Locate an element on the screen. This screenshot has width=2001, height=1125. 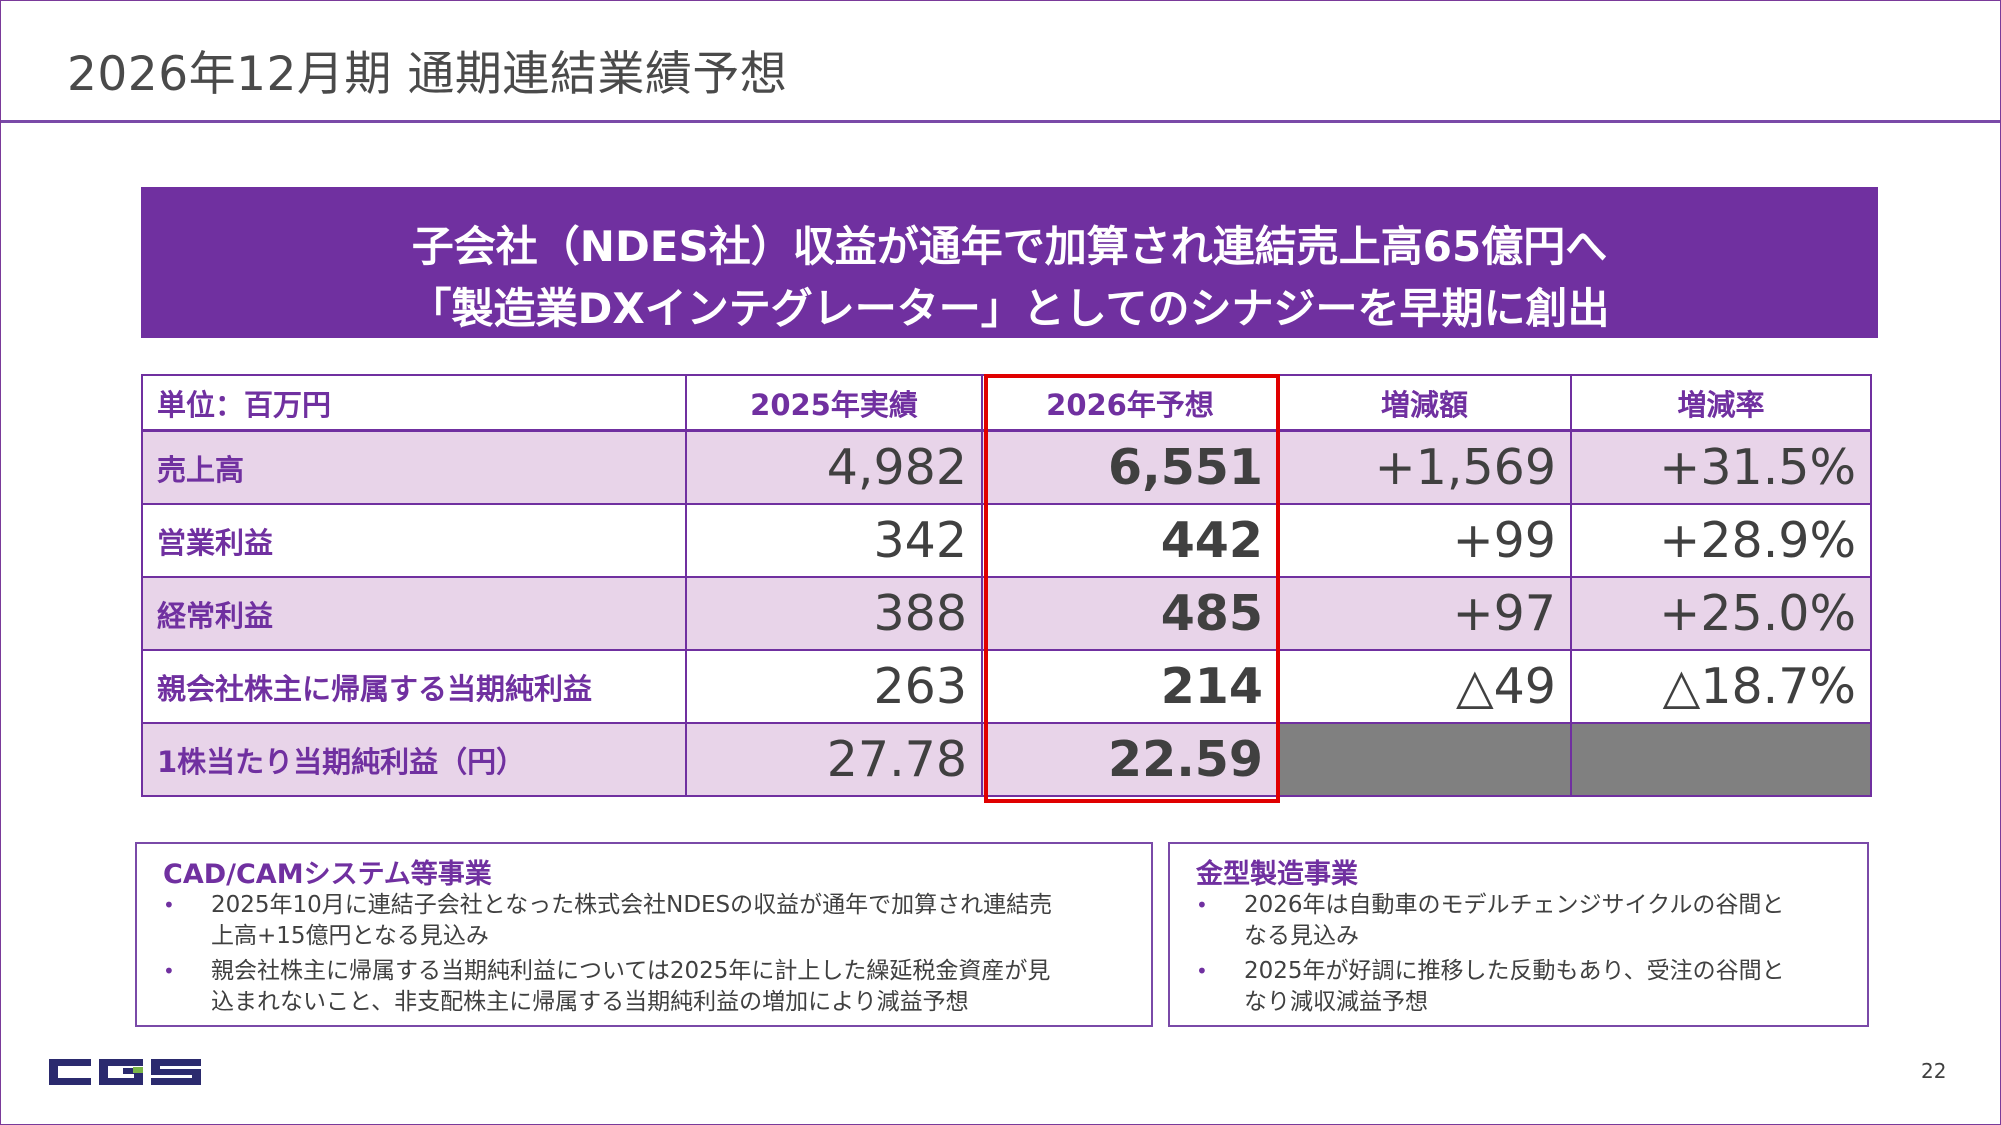
headline-line-2: 「製造業DXインテグレーター」としてのシナジーを早期に創出 is located at coordinates (1009, 308).